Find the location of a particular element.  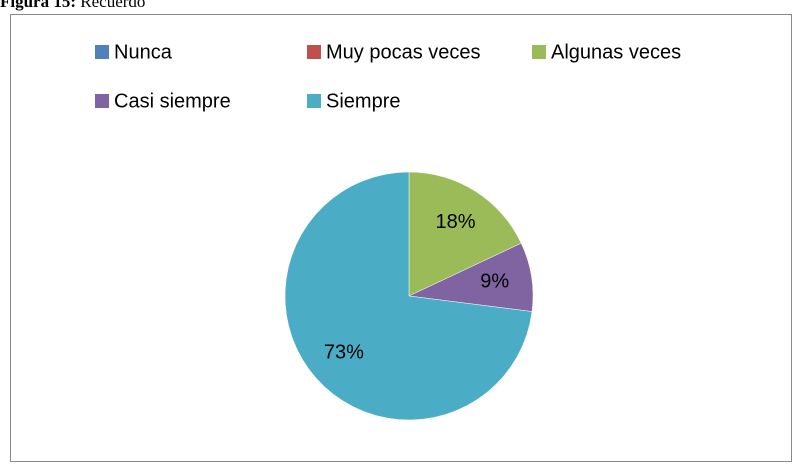

data-label: 73% is located at coordinates (344, 353).